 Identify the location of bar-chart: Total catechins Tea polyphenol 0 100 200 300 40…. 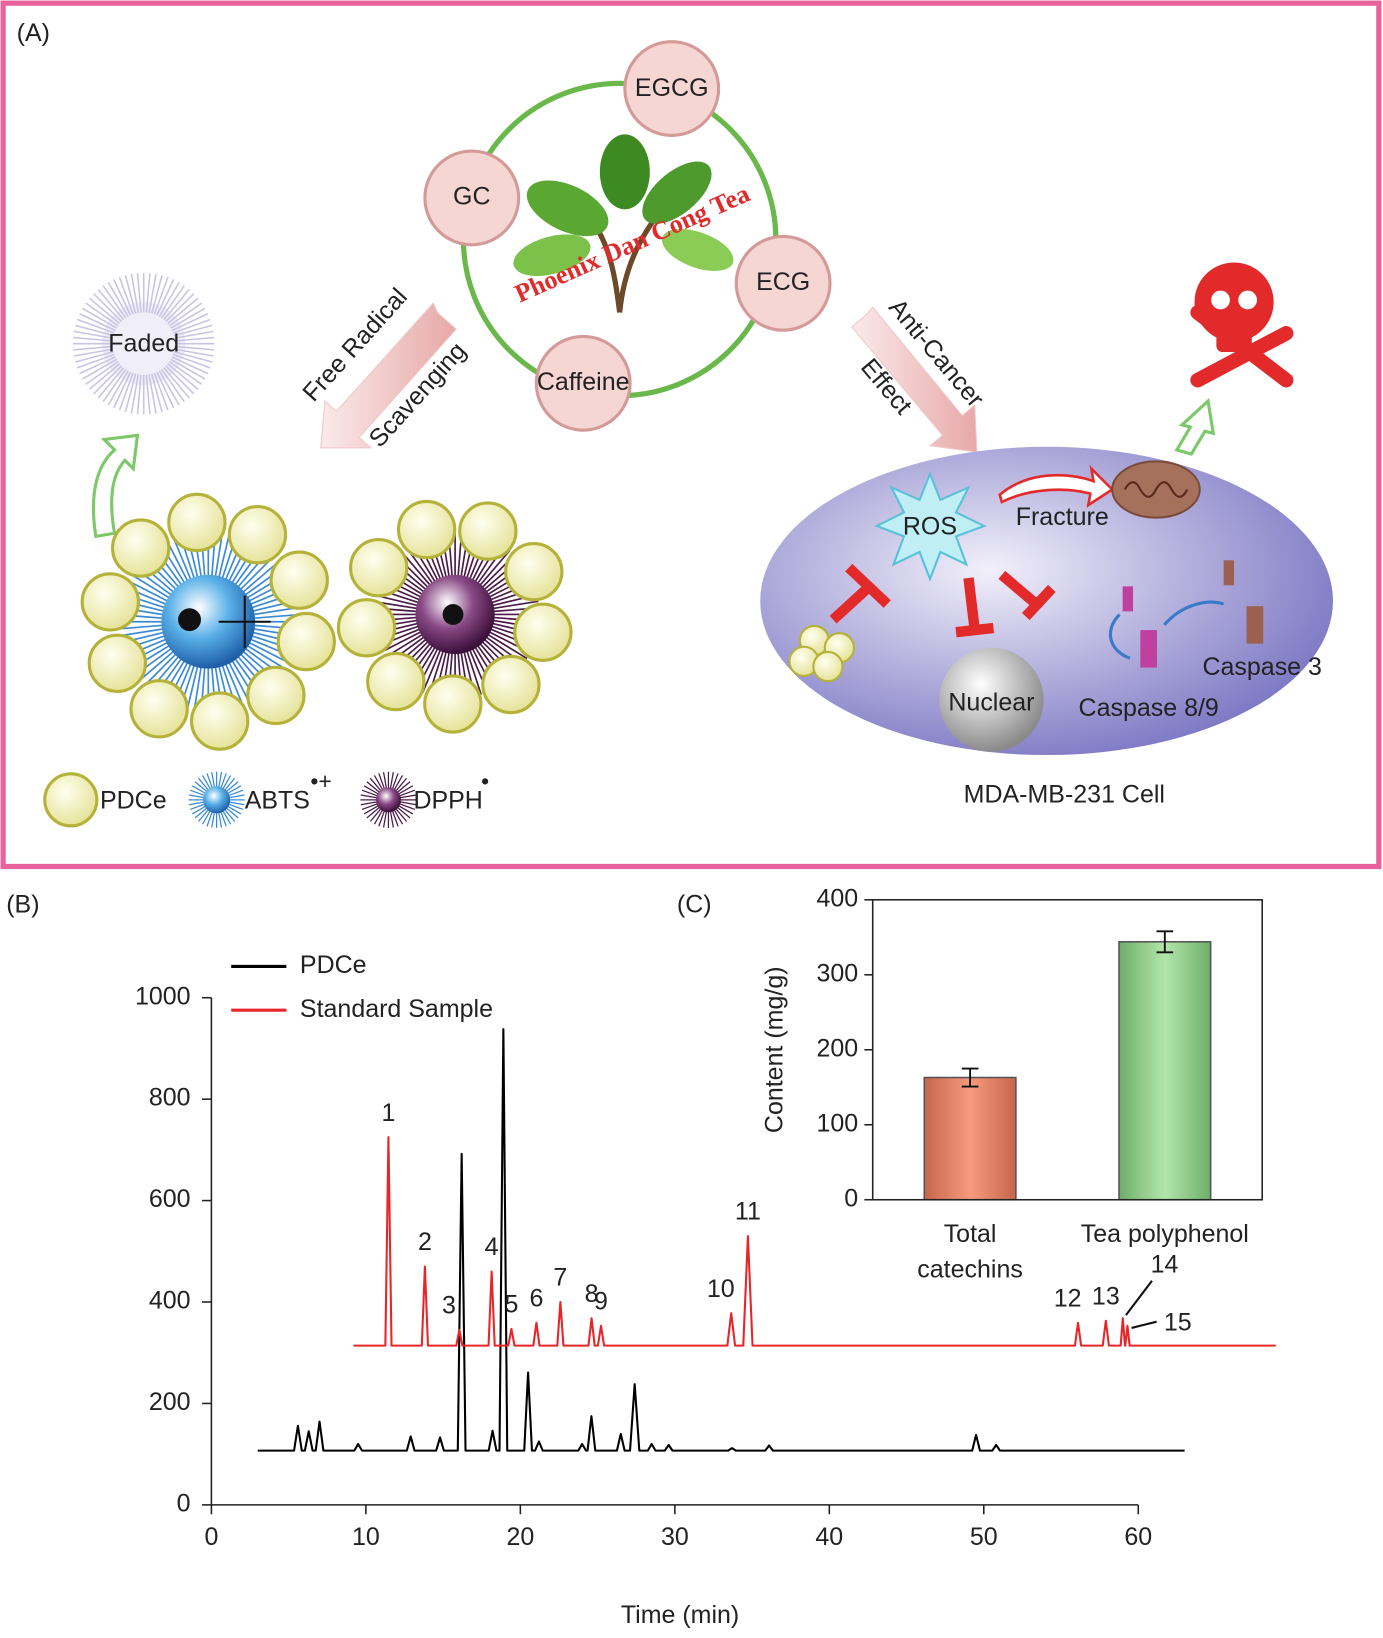
(1011, 1083).